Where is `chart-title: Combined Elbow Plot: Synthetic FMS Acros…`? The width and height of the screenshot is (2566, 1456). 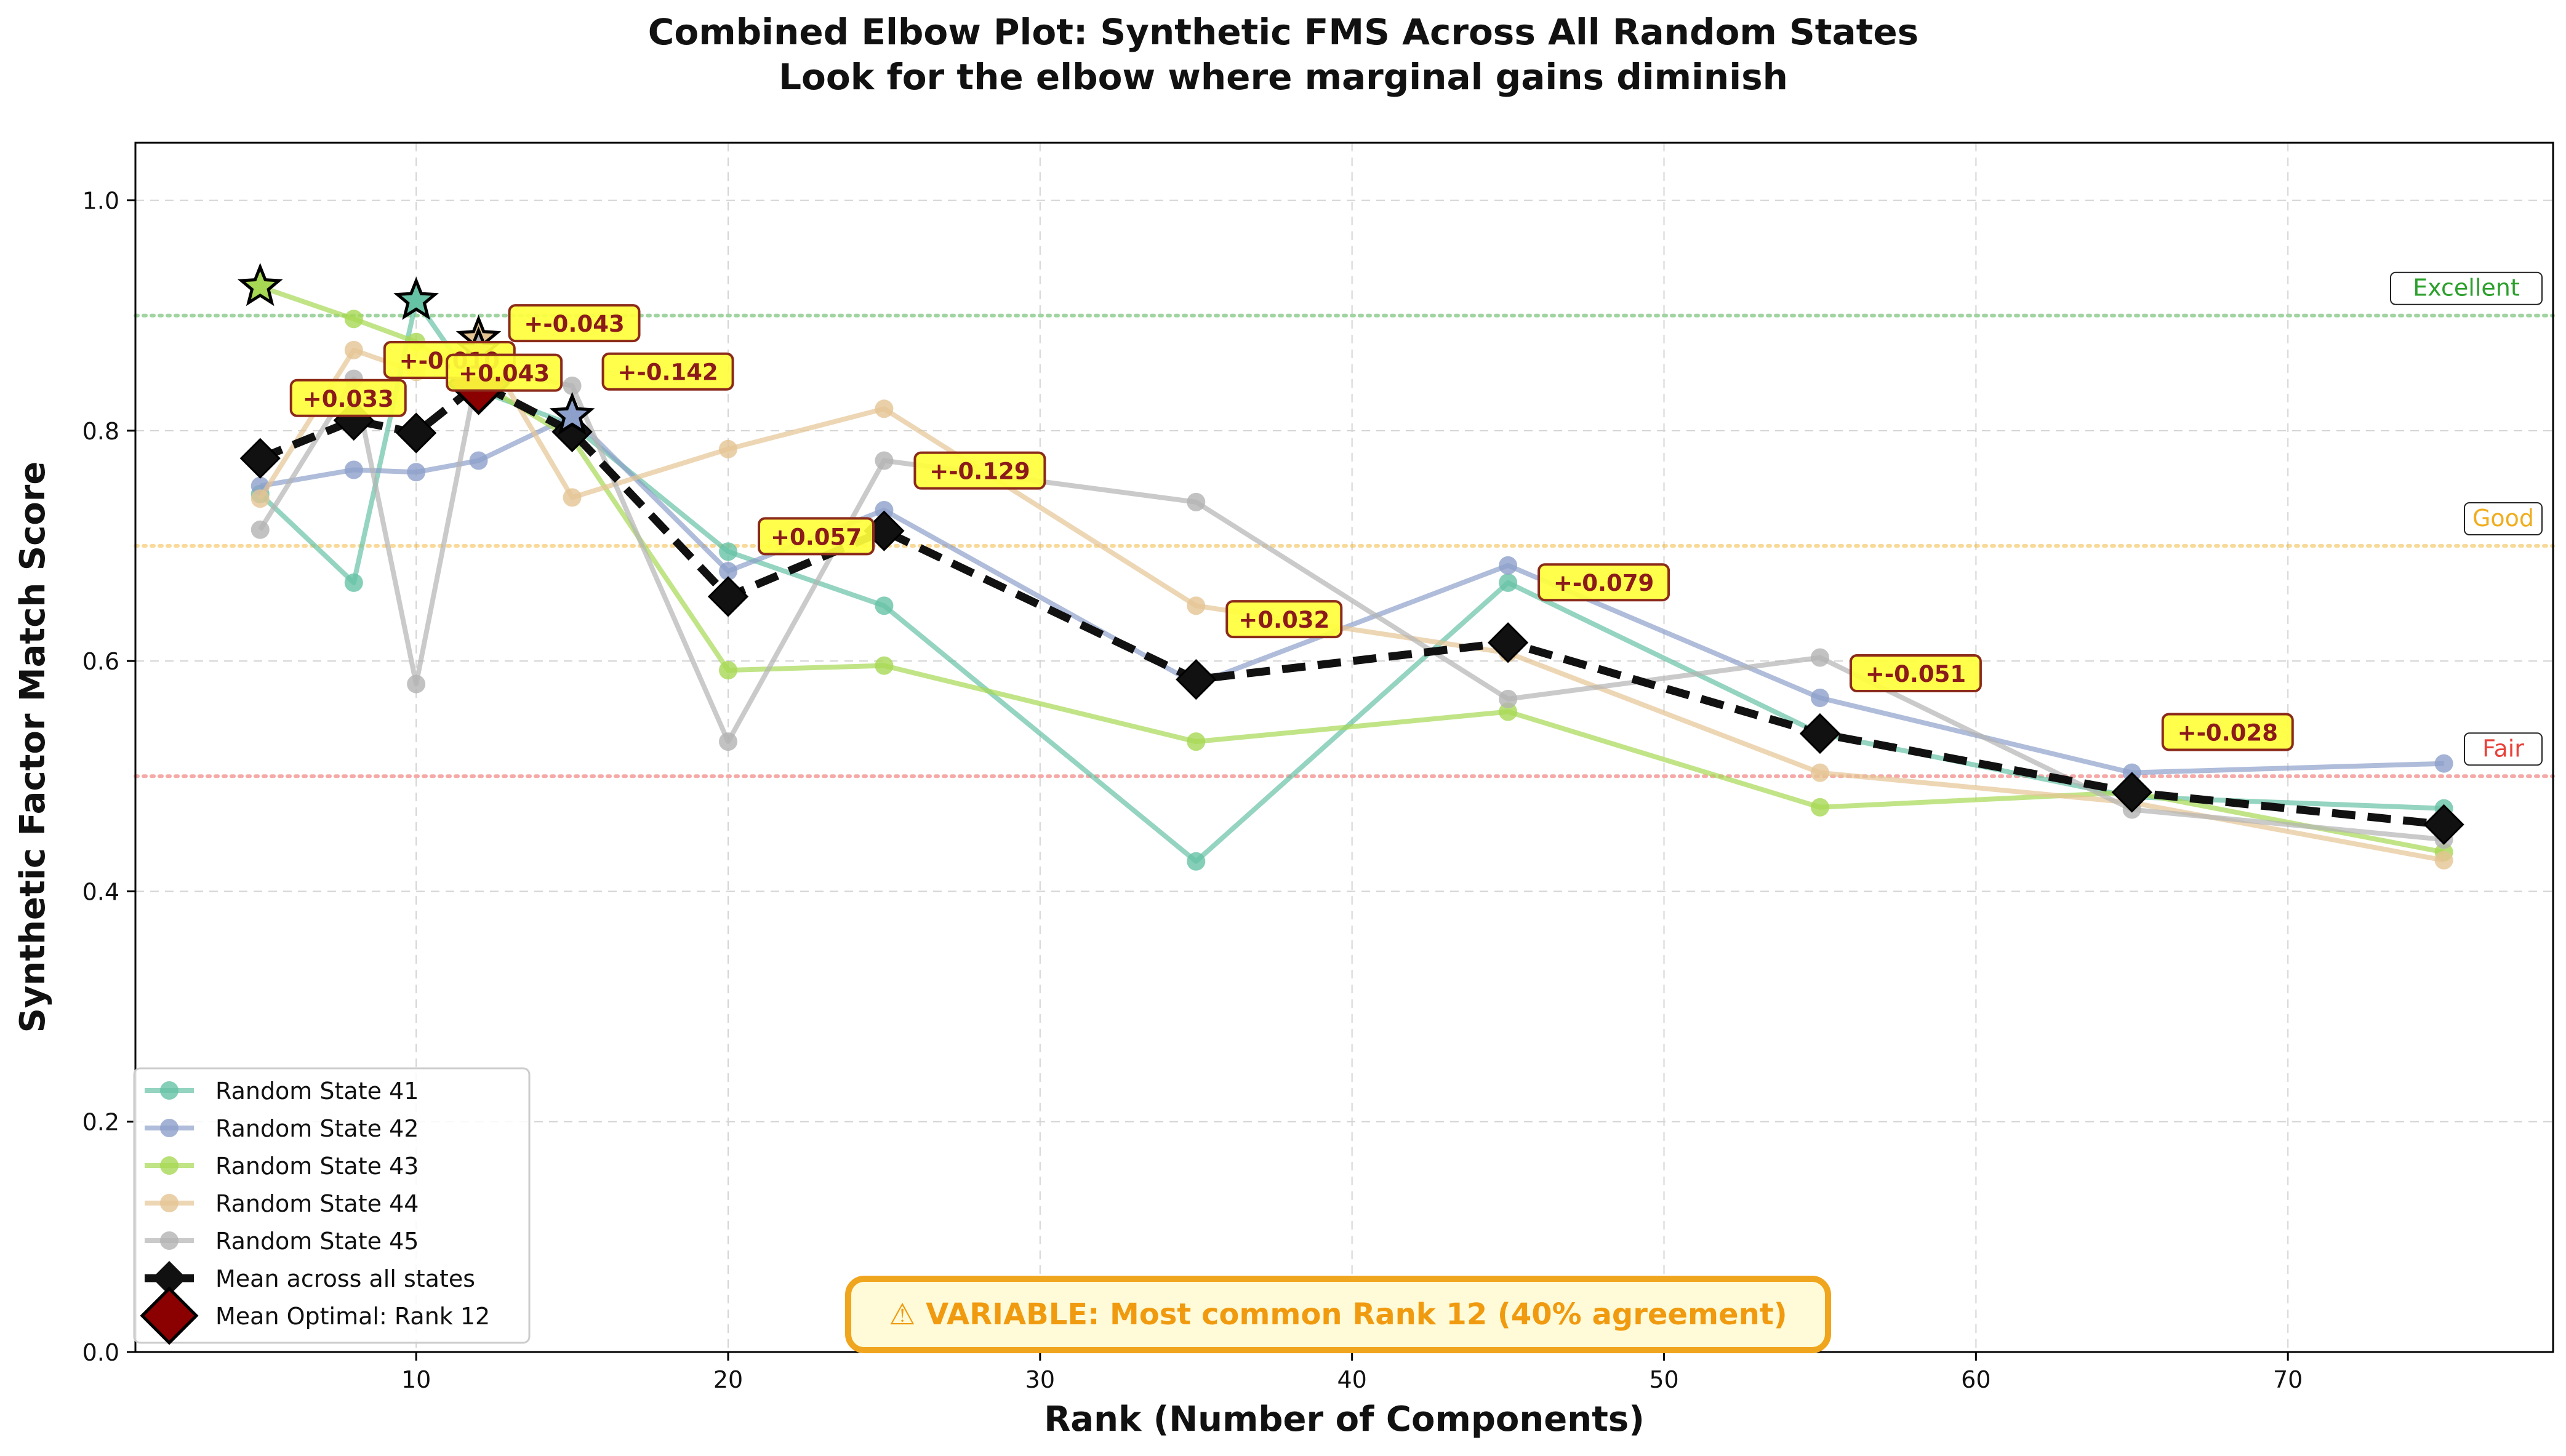
chart-title: Combined Elbow Plot: Synthetic FMS Acros… is located at coordinates (1283, 54).